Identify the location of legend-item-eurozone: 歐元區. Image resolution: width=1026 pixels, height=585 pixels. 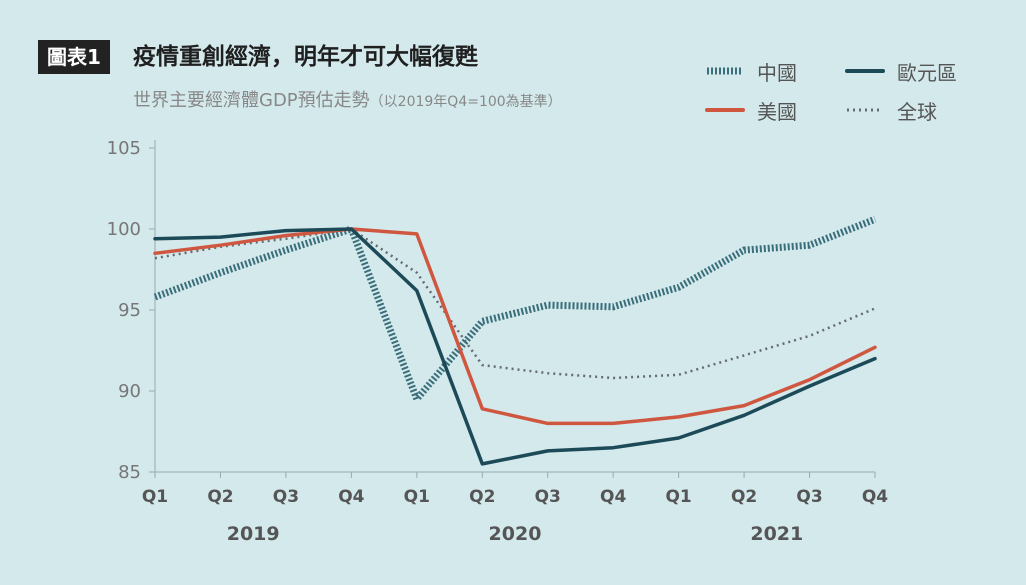
(901, 71).